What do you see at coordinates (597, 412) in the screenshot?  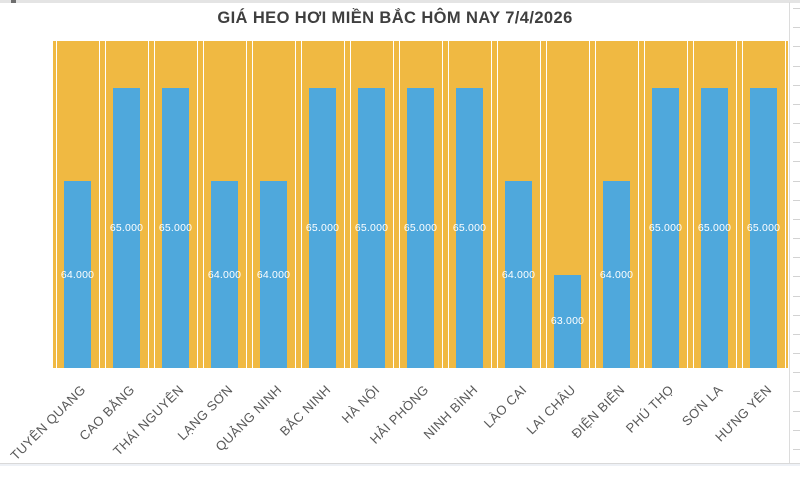 I see `x-axis-label: ĐIỆN BIÊN` at bounding box center [597, 412].